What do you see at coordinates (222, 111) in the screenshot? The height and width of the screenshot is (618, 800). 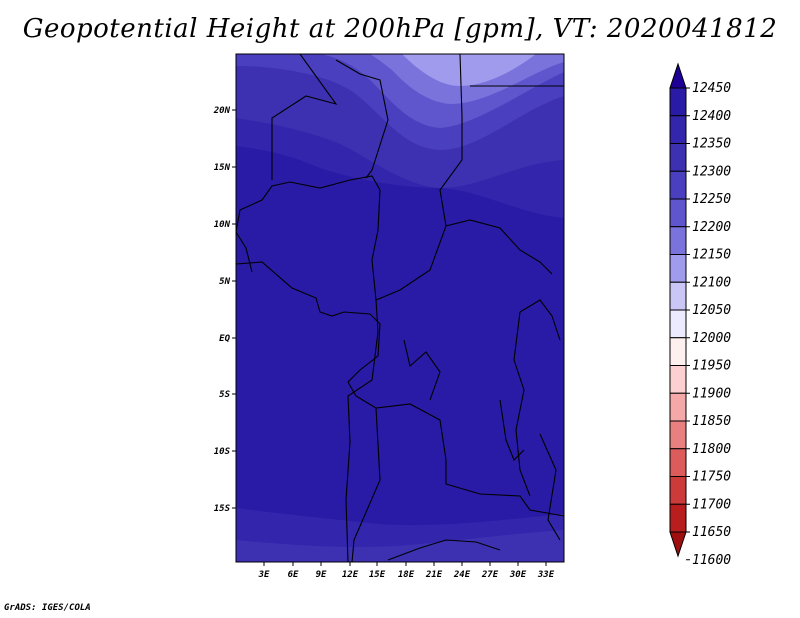 I see `lat-label-20n: 20N` at bounding box center [222, 111].